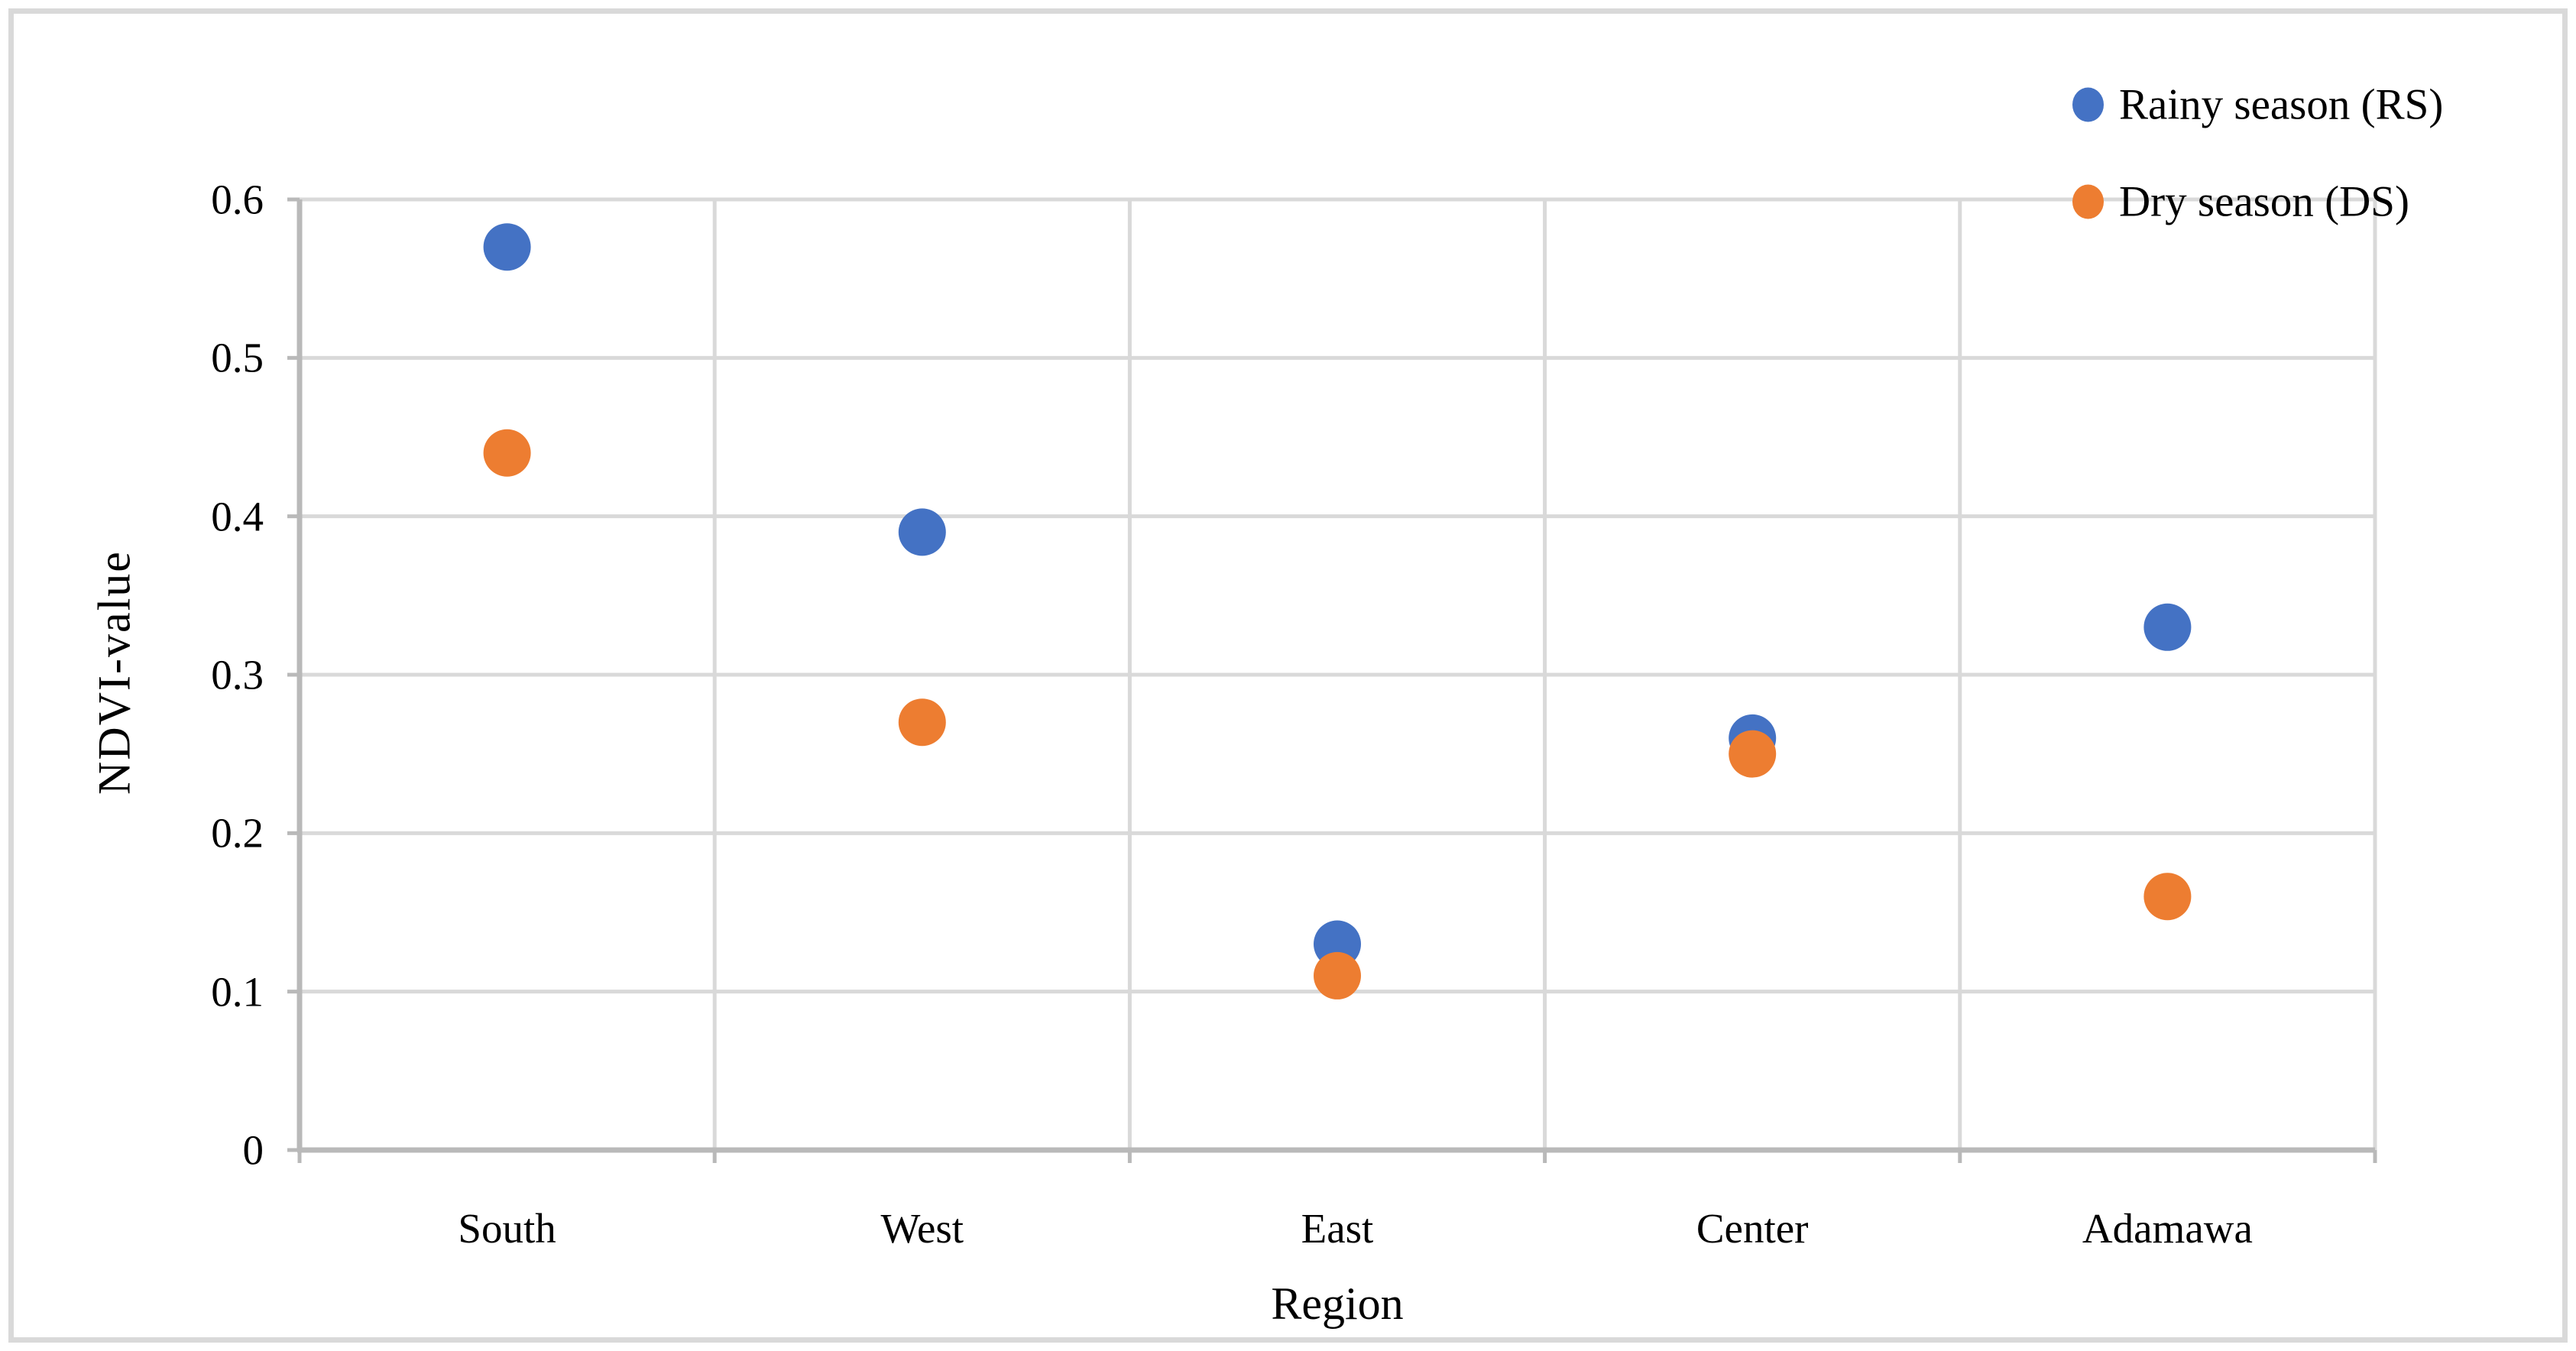 The height and width of the screenshot is (1351, 2576). I want to click on x-axis-title: Region, so click(1337, 1303).